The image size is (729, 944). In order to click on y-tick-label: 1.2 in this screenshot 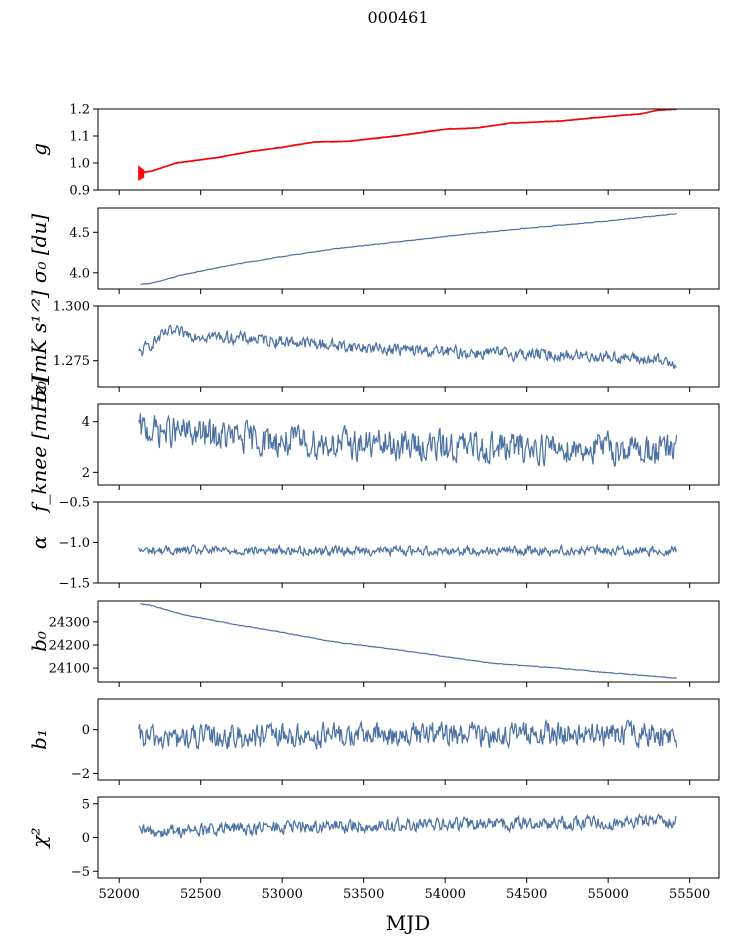, I will do `click(79, 110)`.